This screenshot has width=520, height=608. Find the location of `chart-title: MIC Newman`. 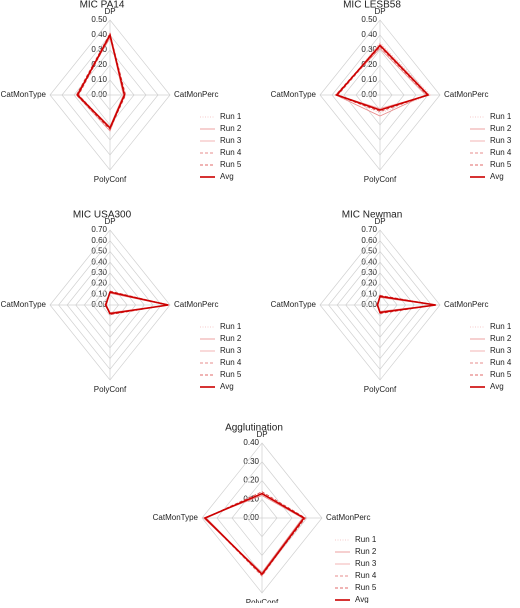

chart-title: MIC Newman is located at coordinates (372, 215).